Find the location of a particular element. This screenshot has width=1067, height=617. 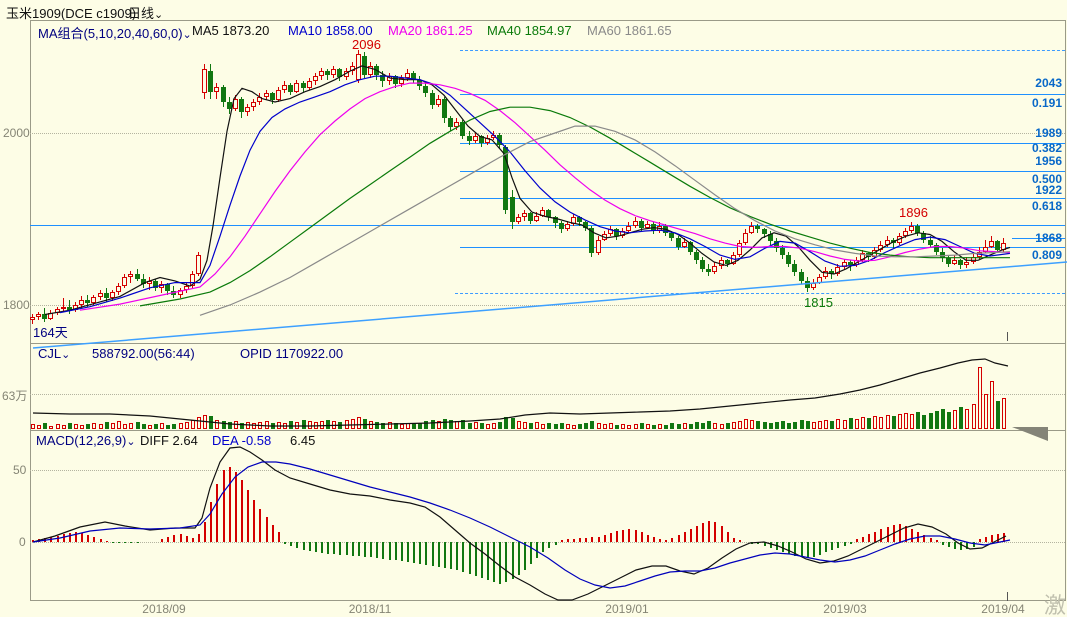

date-label: 2018/11 is located at coordinates (370, 609).